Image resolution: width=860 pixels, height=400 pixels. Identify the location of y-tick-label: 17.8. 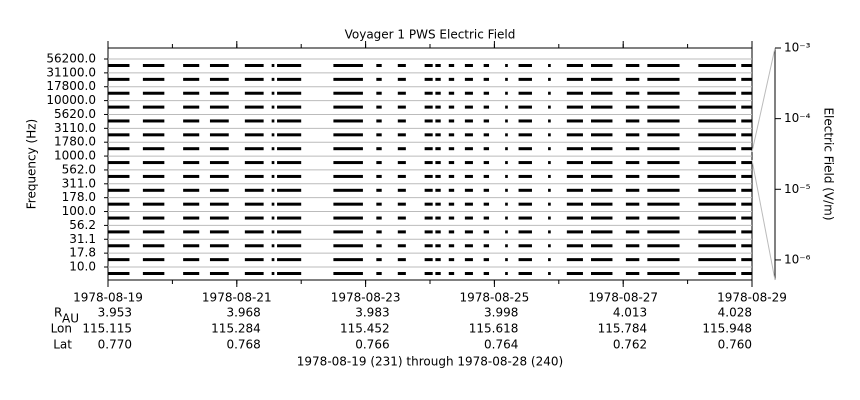
(82, 253).